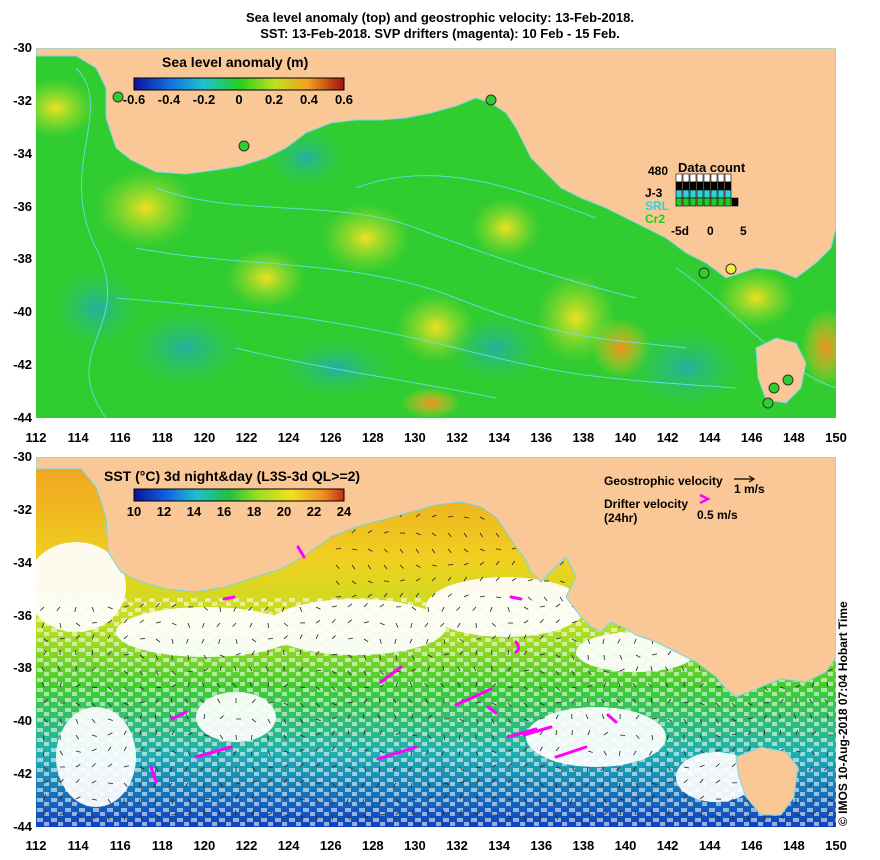  I want to click on drifter-legend-arrow, so click(705, 499).